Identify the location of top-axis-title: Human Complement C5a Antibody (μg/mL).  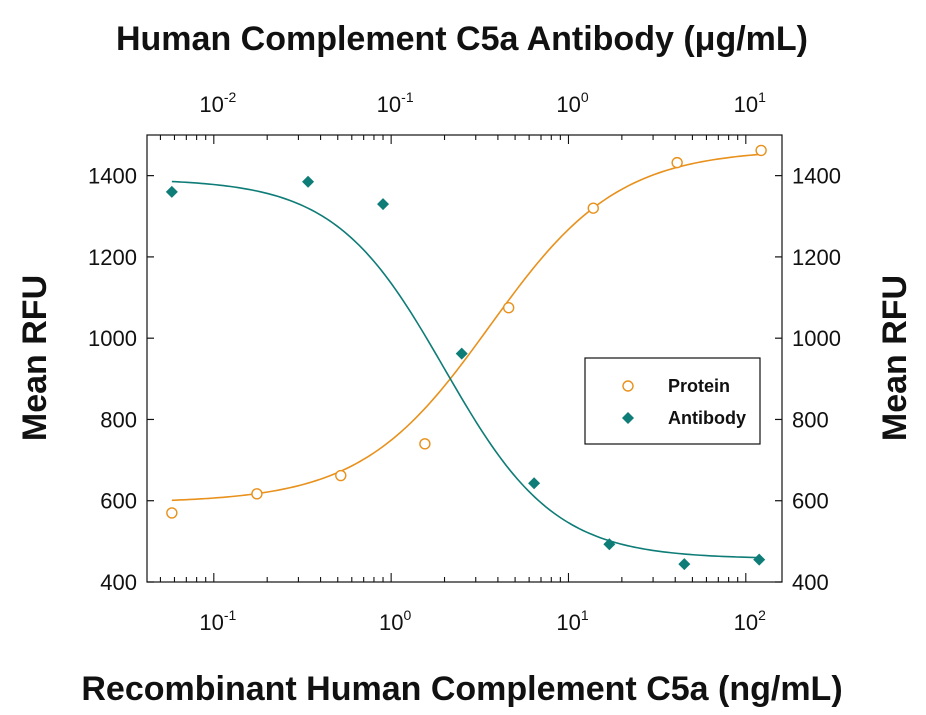
(462, 39).